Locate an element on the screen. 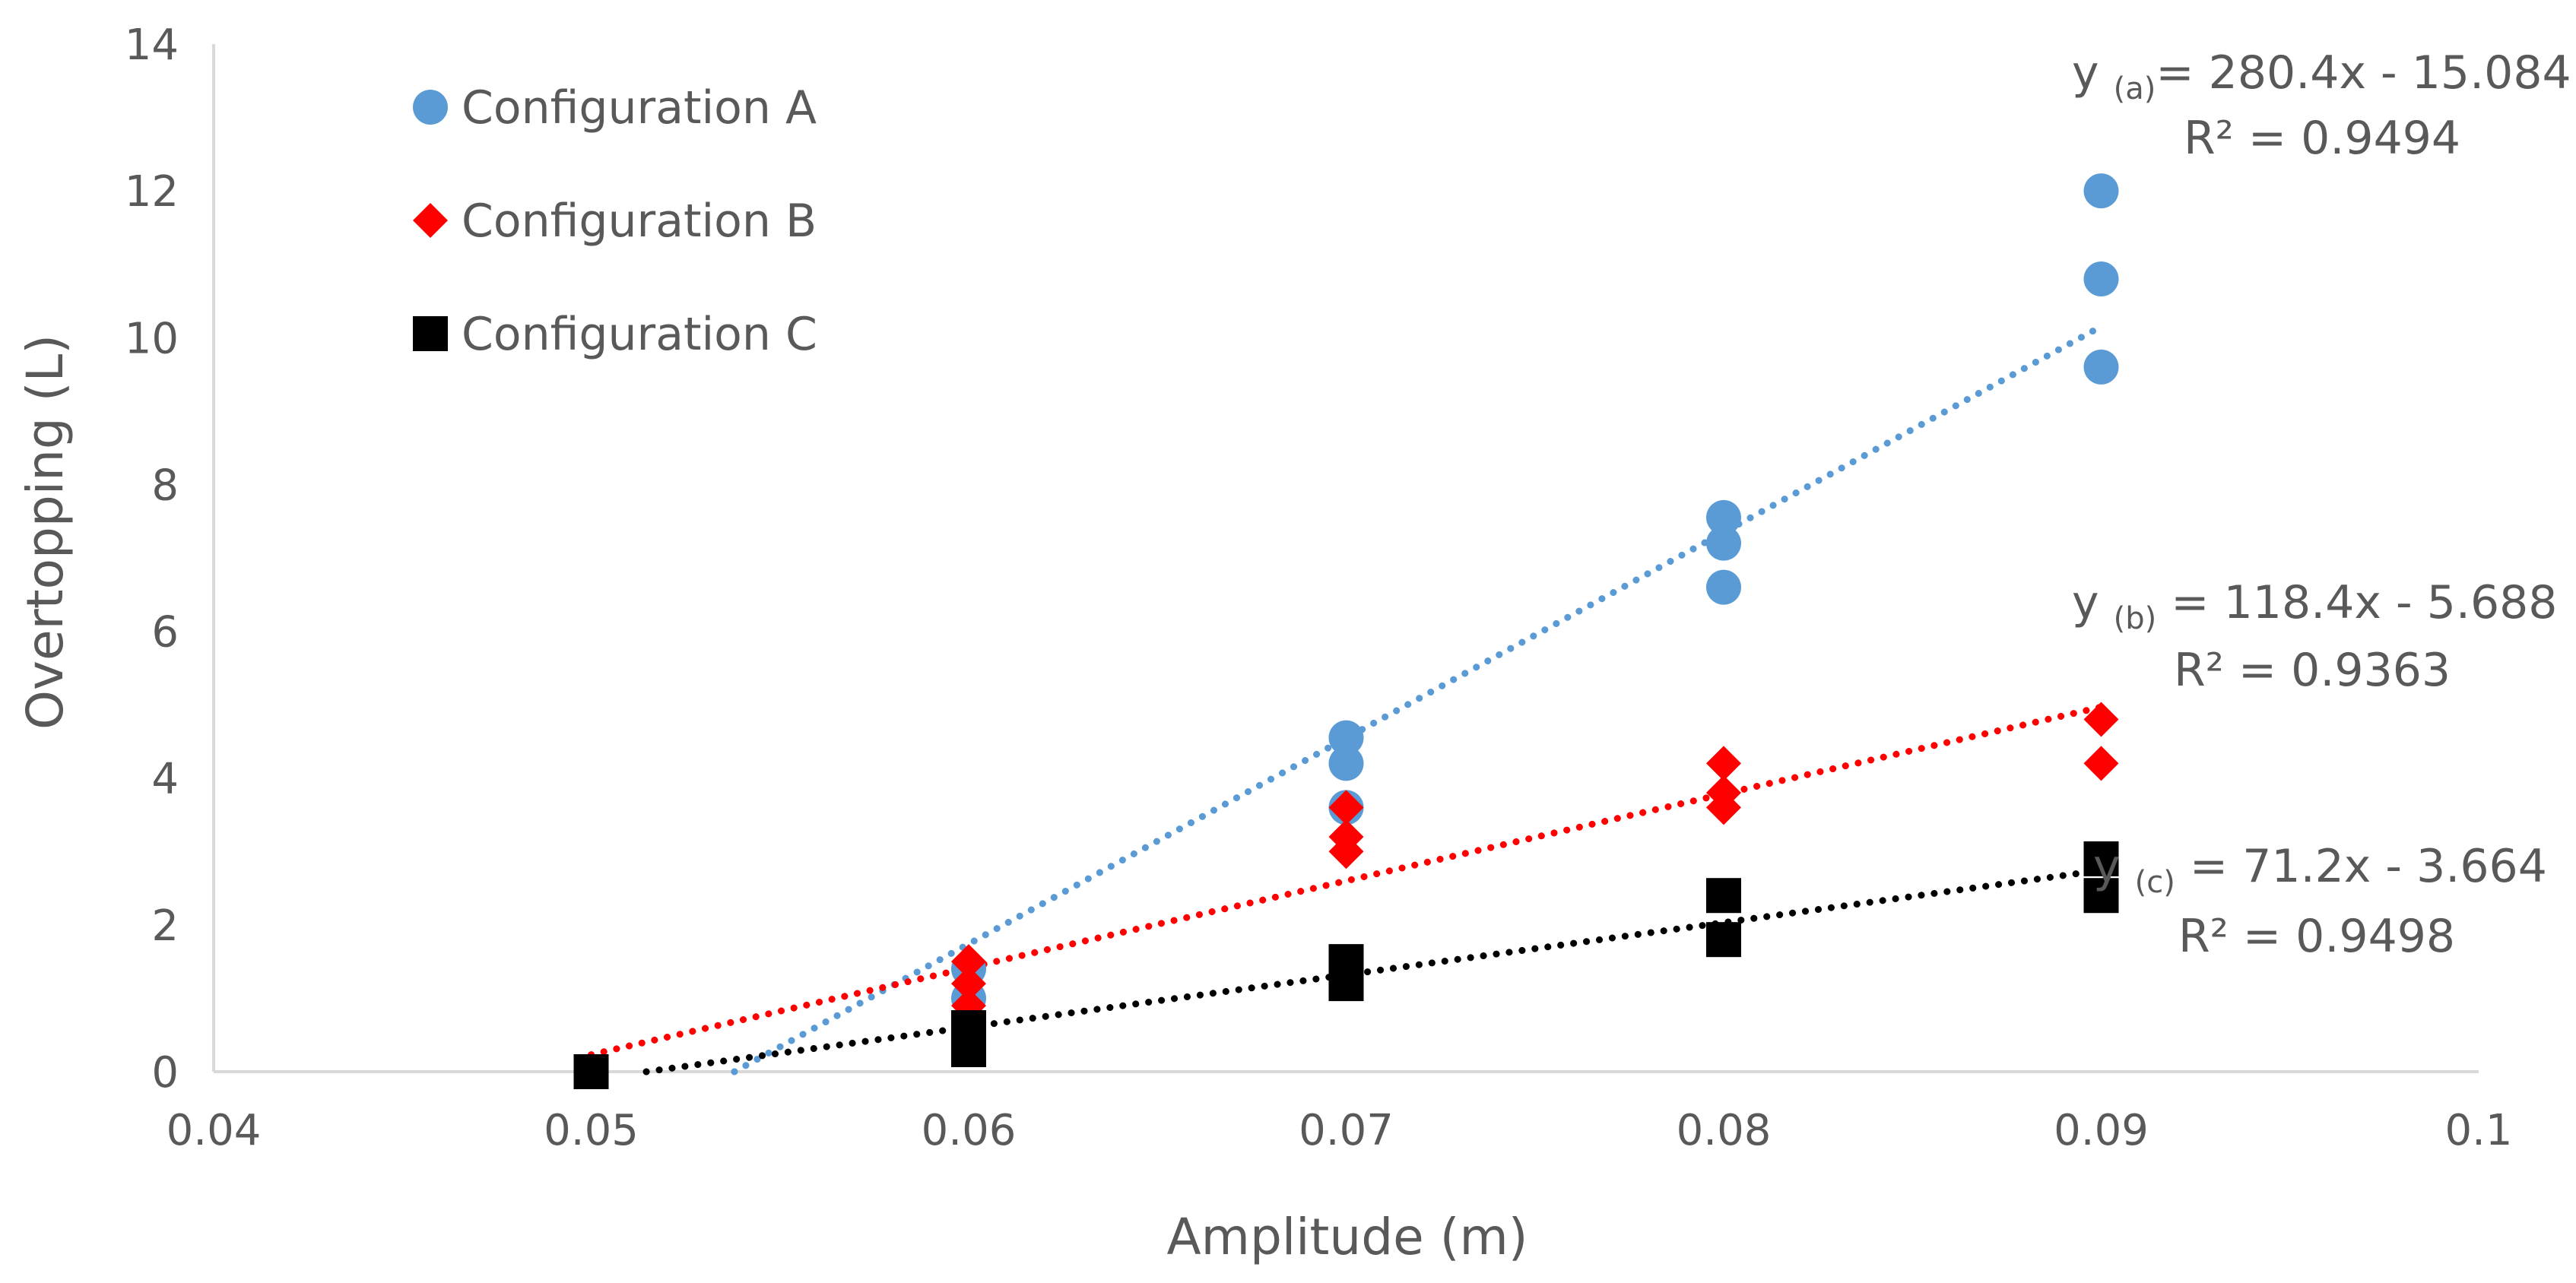 Image resolution: width=2576 pixels, height=1283 pixels. legend-label-configuration-b: Configuration B is located at coordinates (640, 221).